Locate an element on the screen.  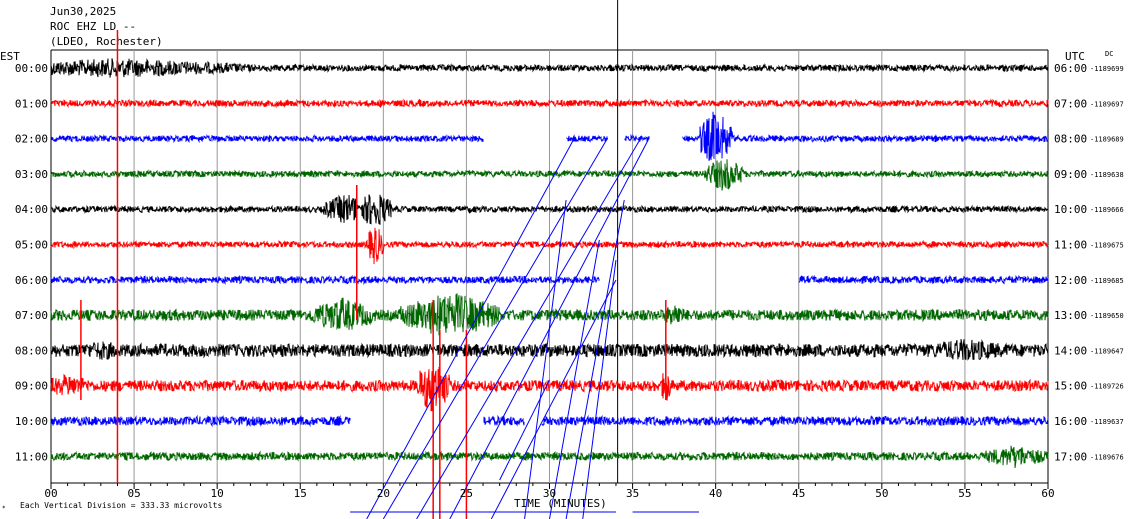
dc-offset-label: -1189650 is located at coordinates (1107, 316).